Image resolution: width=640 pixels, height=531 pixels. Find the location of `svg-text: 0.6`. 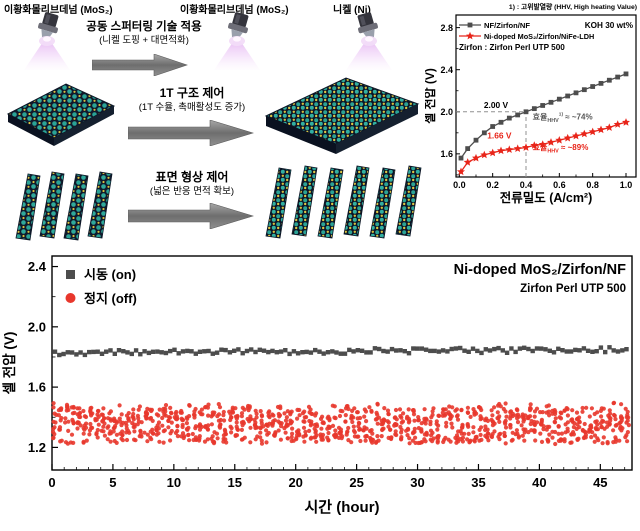

svg-text: 0.6 is located at coordinates (559, 185).